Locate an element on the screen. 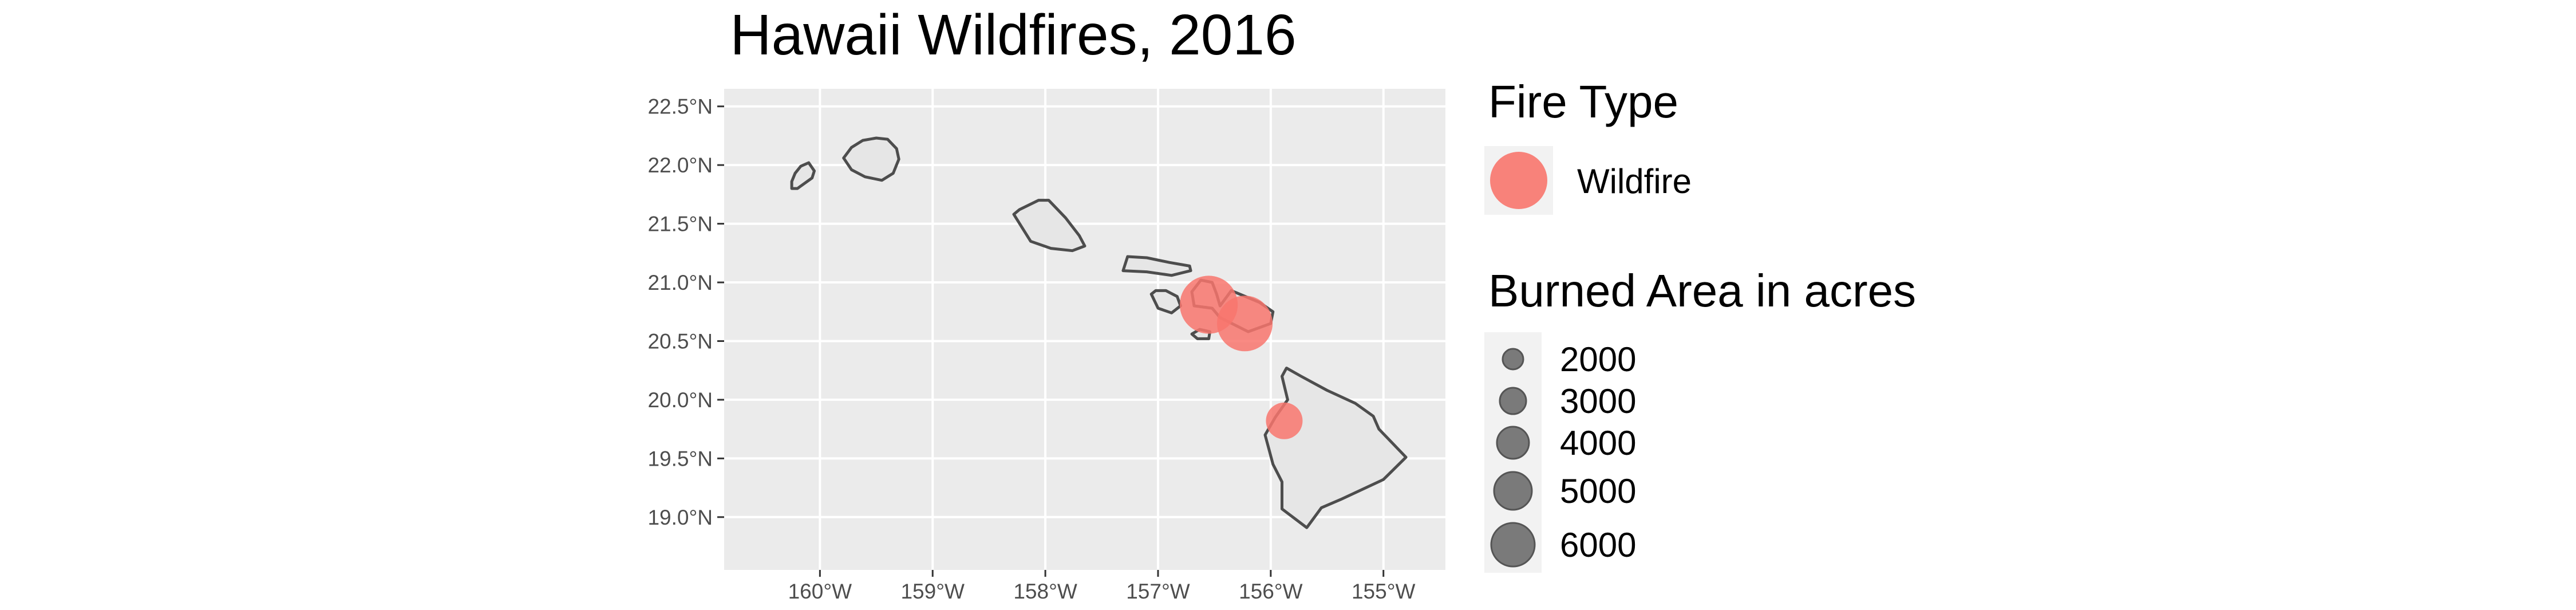 The image size is (2576, 610). y-tick-label: 20.5°N is located at coordinates (680, 341).